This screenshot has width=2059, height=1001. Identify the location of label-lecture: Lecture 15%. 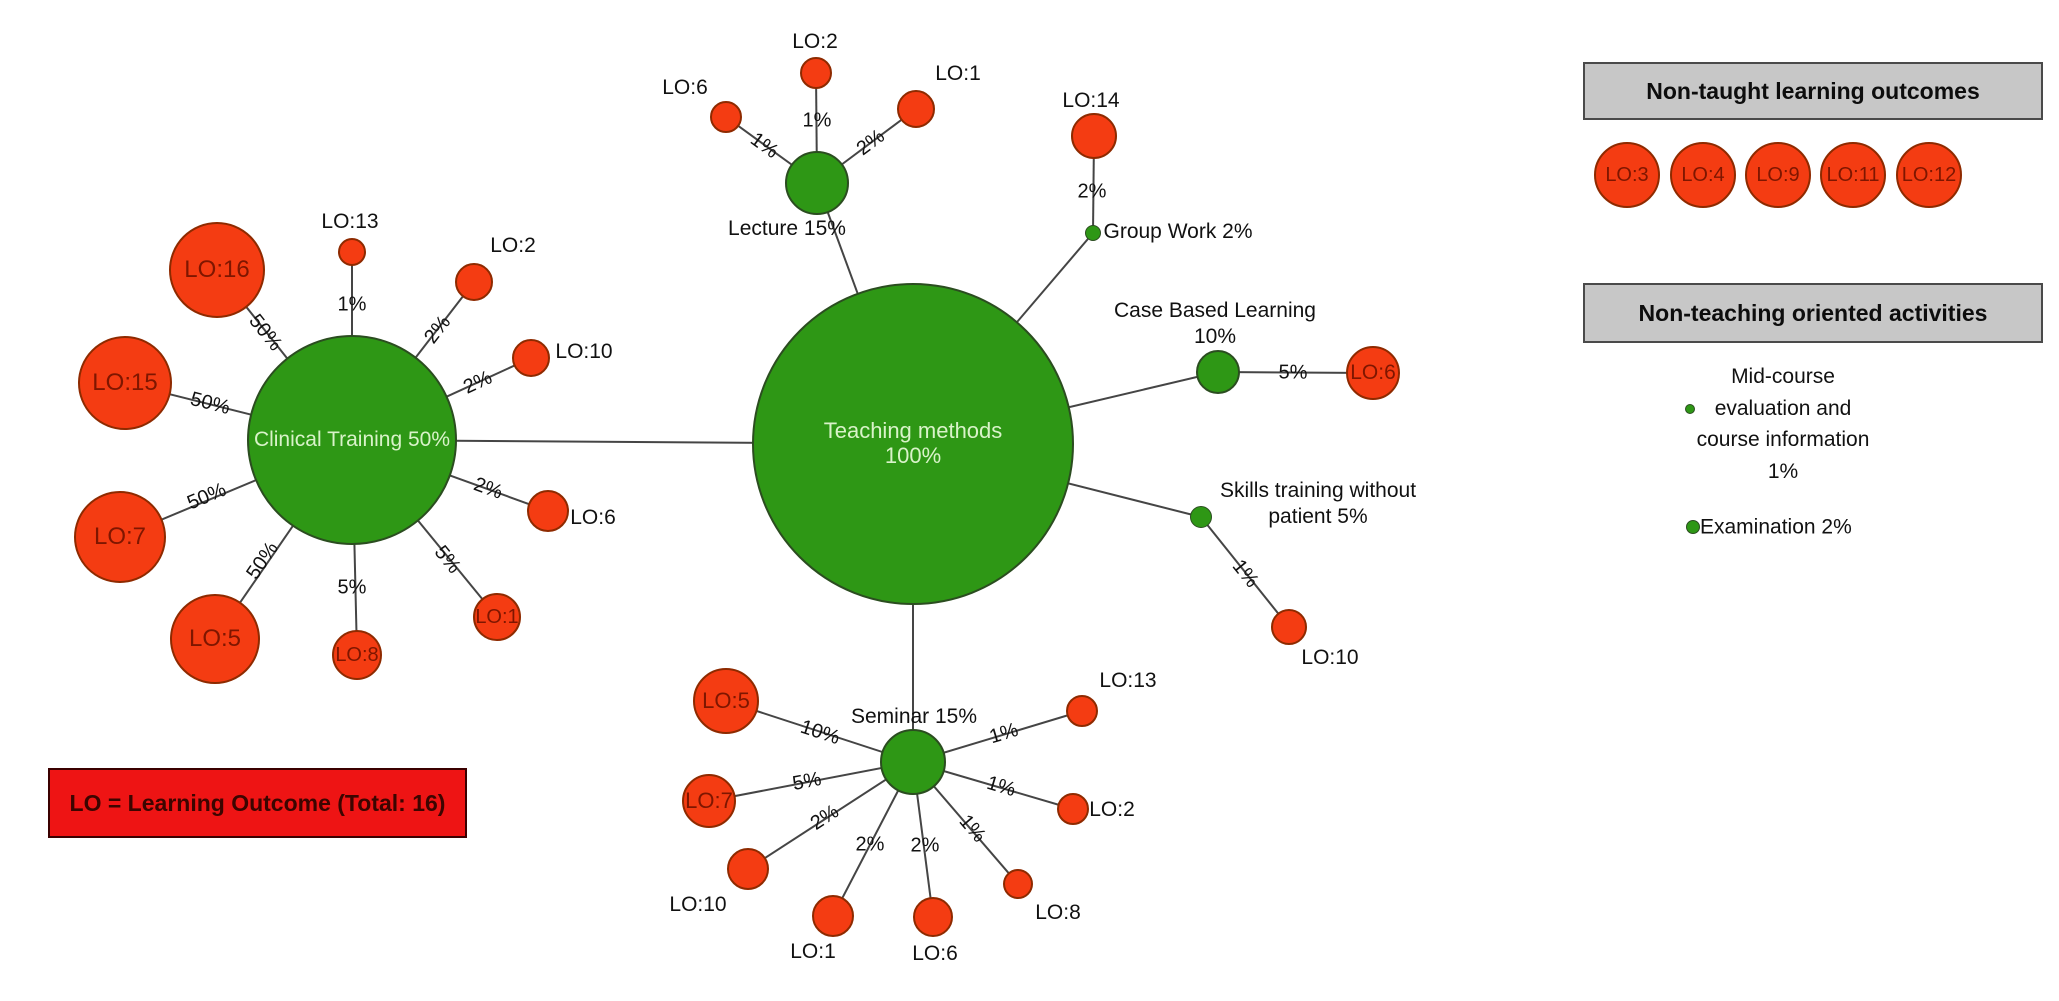
(787, 228).